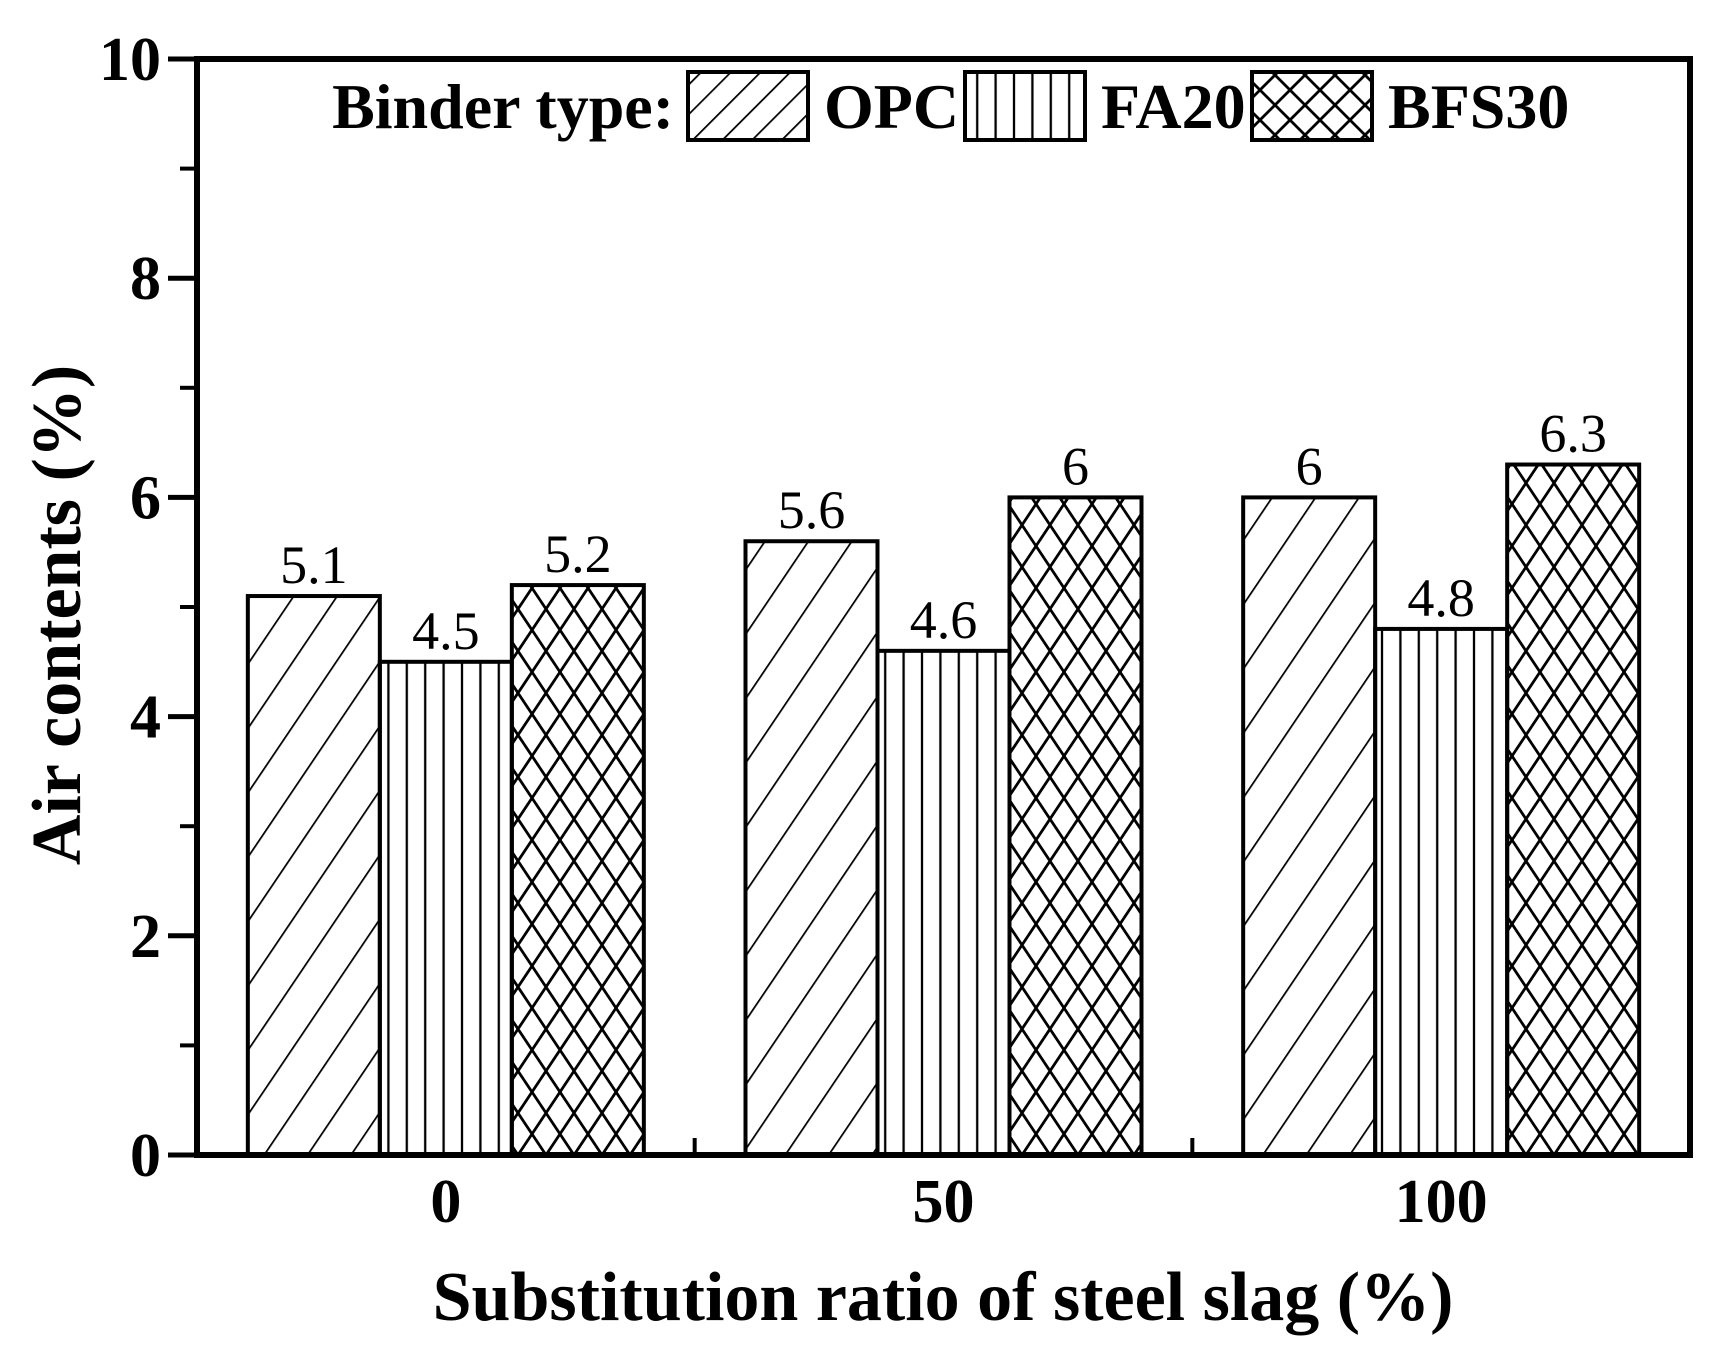  What do you see at coordinates (944, 1202) in the screenshot?
I see `x-tick-label-50: 50` at bounding box center [944, 1202].